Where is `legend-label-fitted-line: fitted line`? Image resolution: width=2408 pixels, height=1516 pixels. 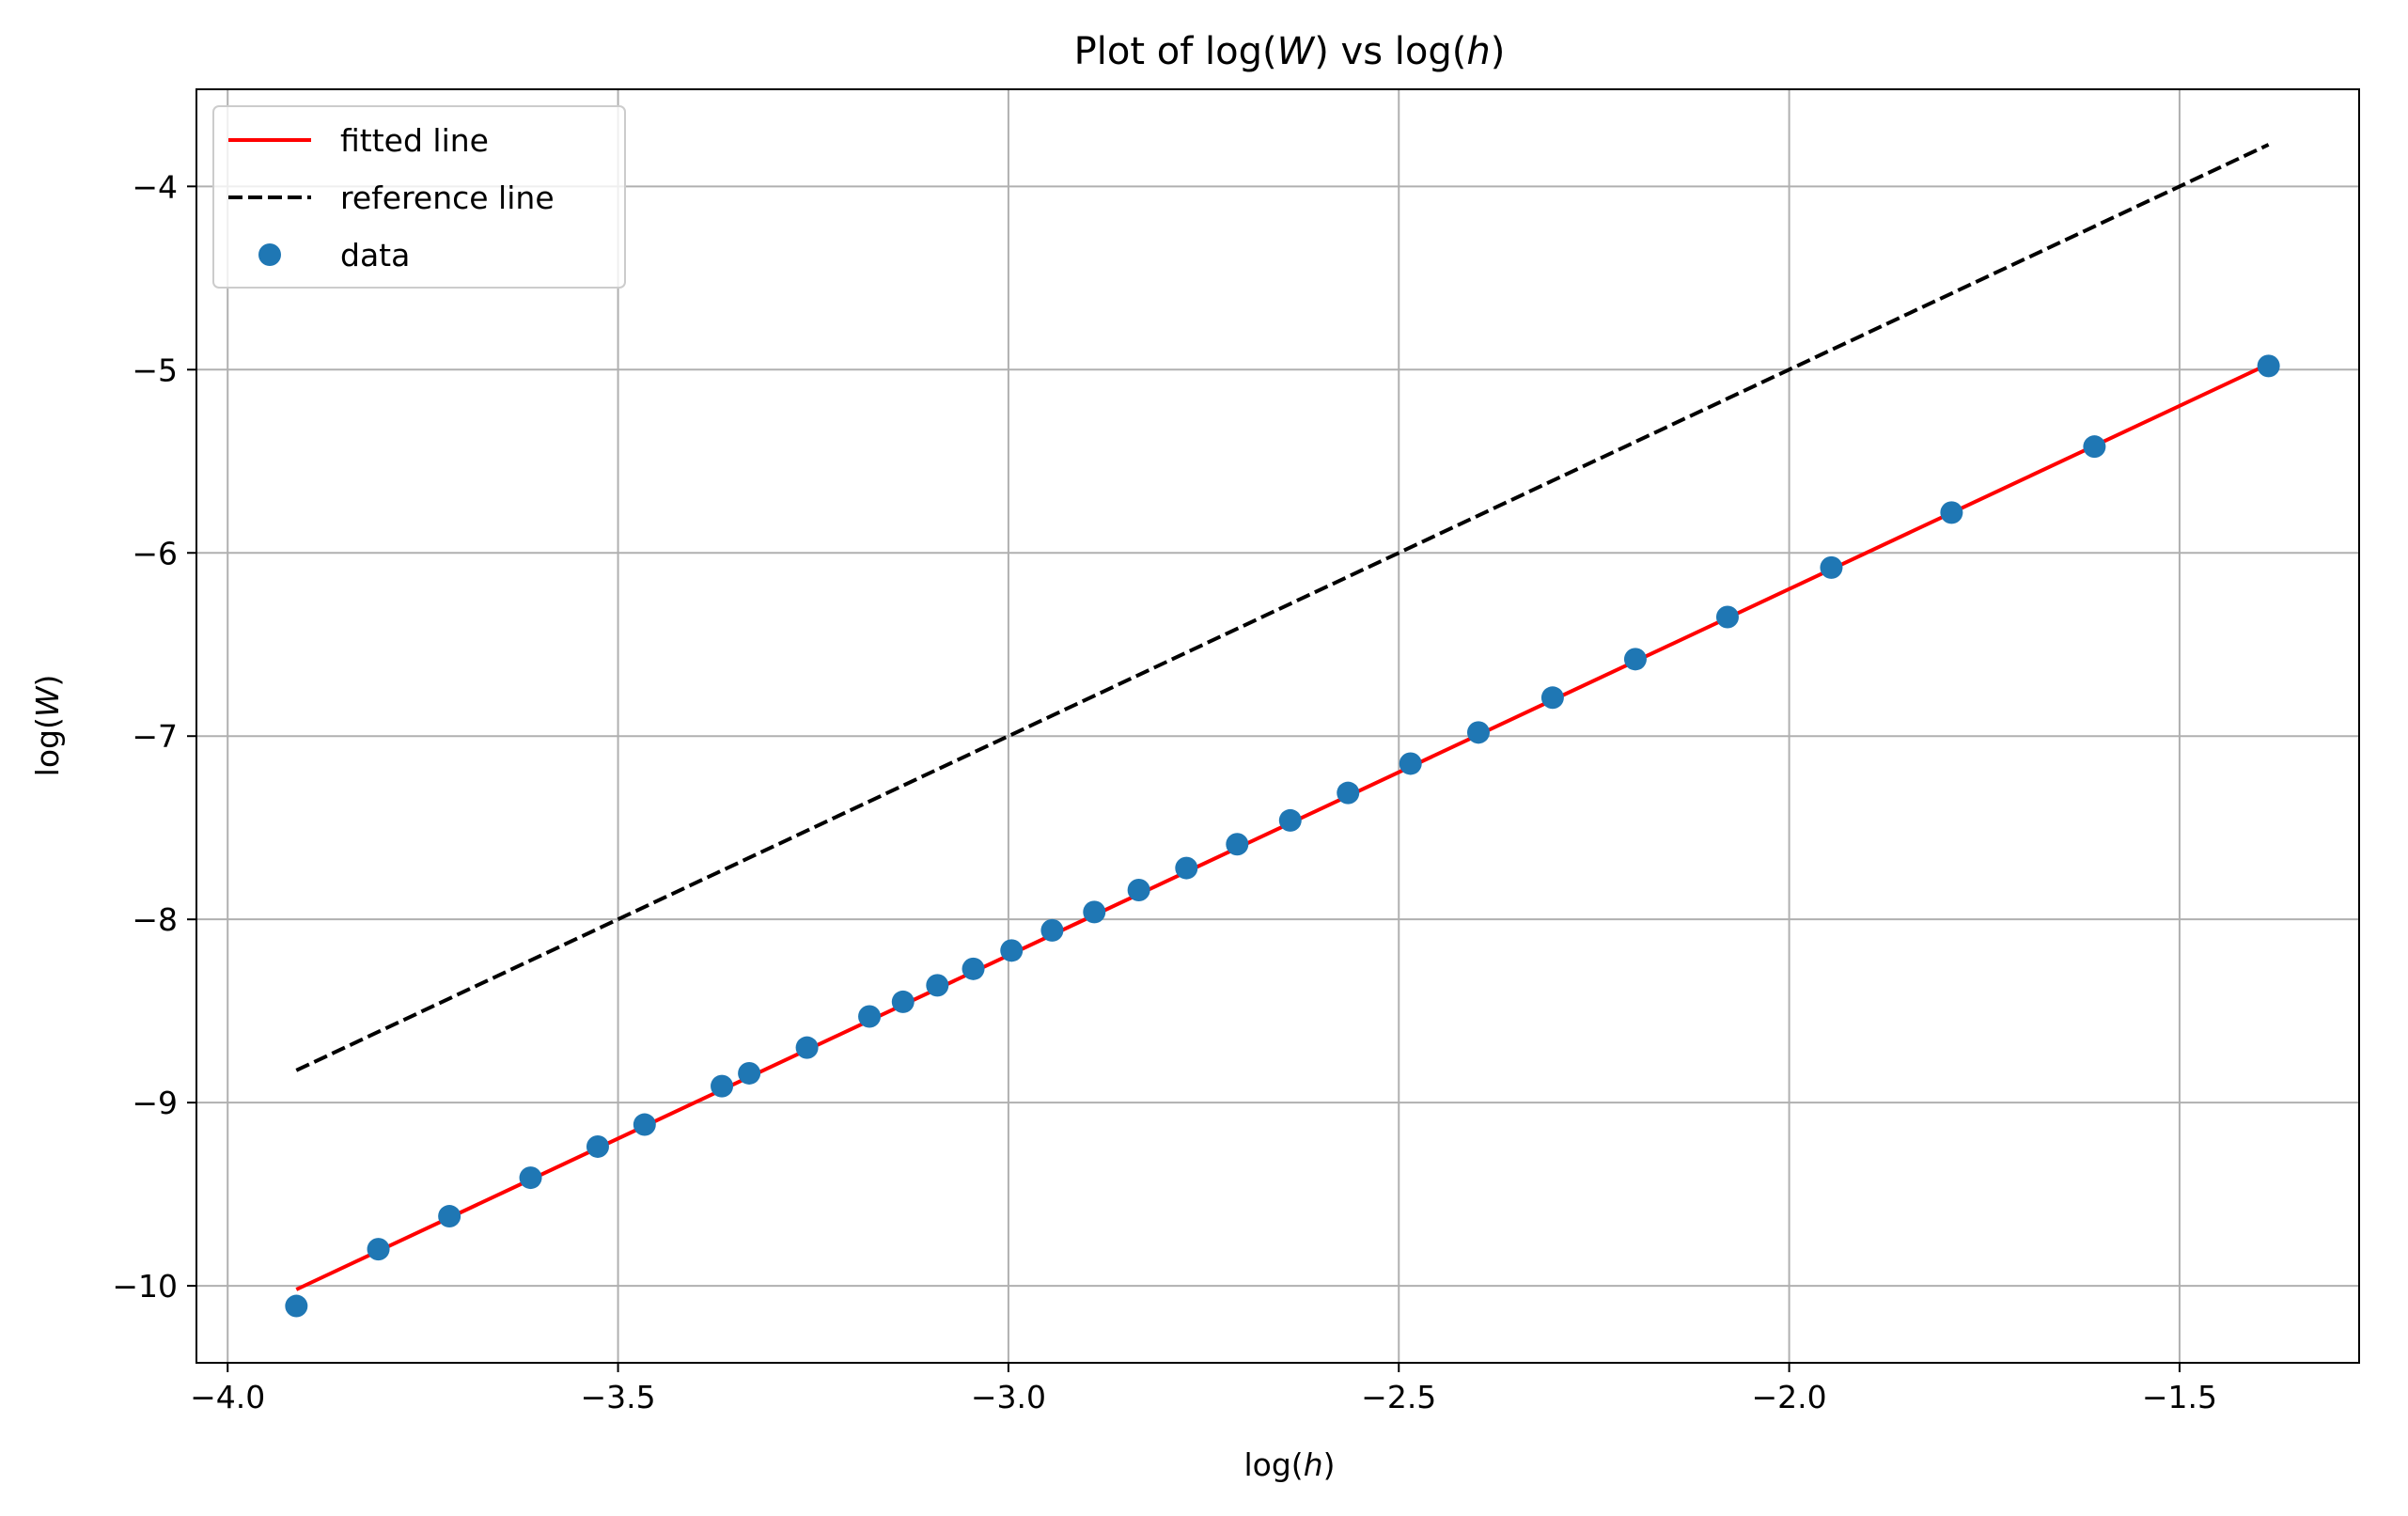
legend-label-fitted-line: fitted line is located at coordinates (414, 141).